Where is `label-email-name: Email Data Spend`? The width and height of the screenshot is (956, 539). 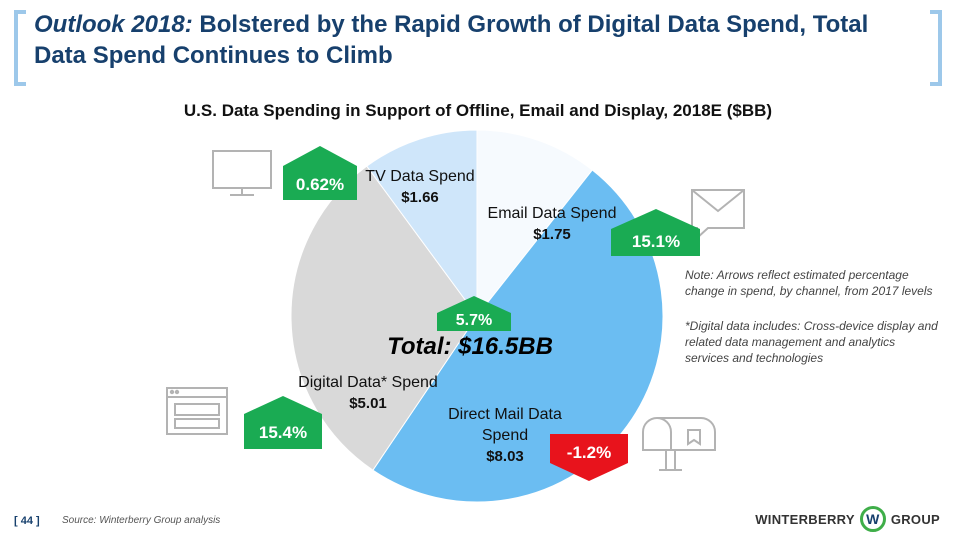 label-email-name: Email Data Spend is located at coordinates (552, 213).